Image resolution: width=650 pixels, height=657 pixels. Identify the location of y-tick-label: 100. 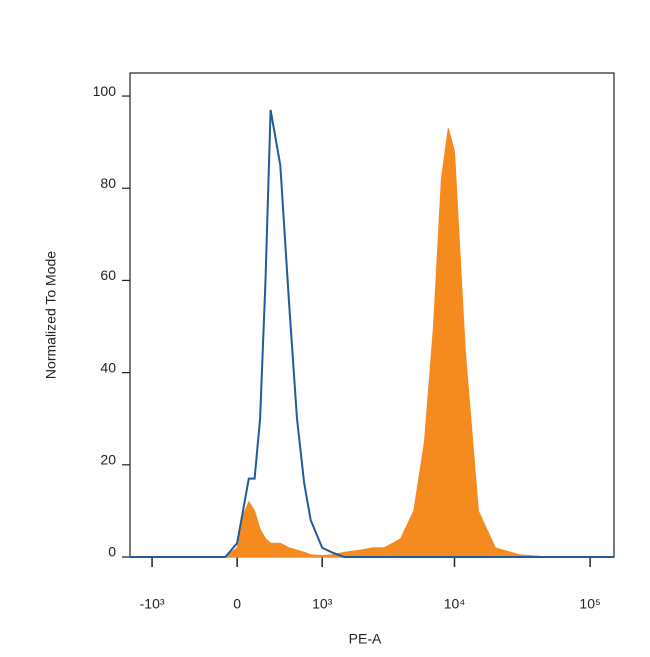
(105, 91).